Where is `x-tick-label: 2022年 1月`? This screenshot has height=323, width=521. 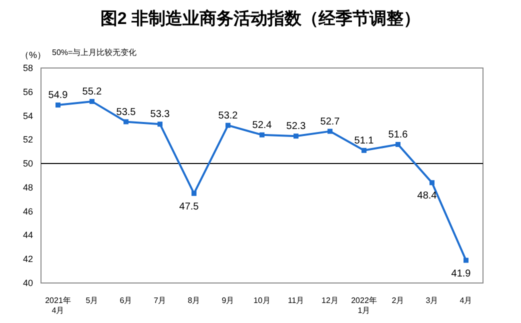 x-tick-label: 2022年 1月 is located at coordinates (364, 305).